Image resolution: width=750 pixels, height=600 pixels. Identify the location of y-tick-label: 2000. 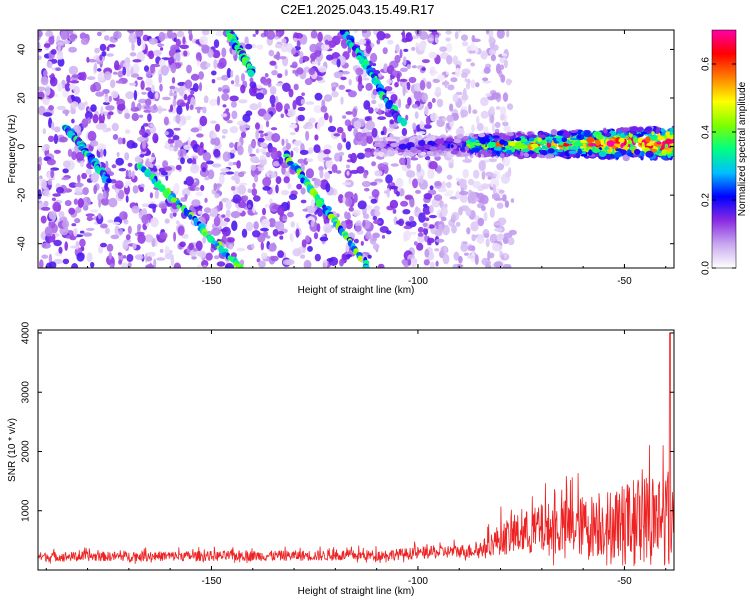
(26, 451).